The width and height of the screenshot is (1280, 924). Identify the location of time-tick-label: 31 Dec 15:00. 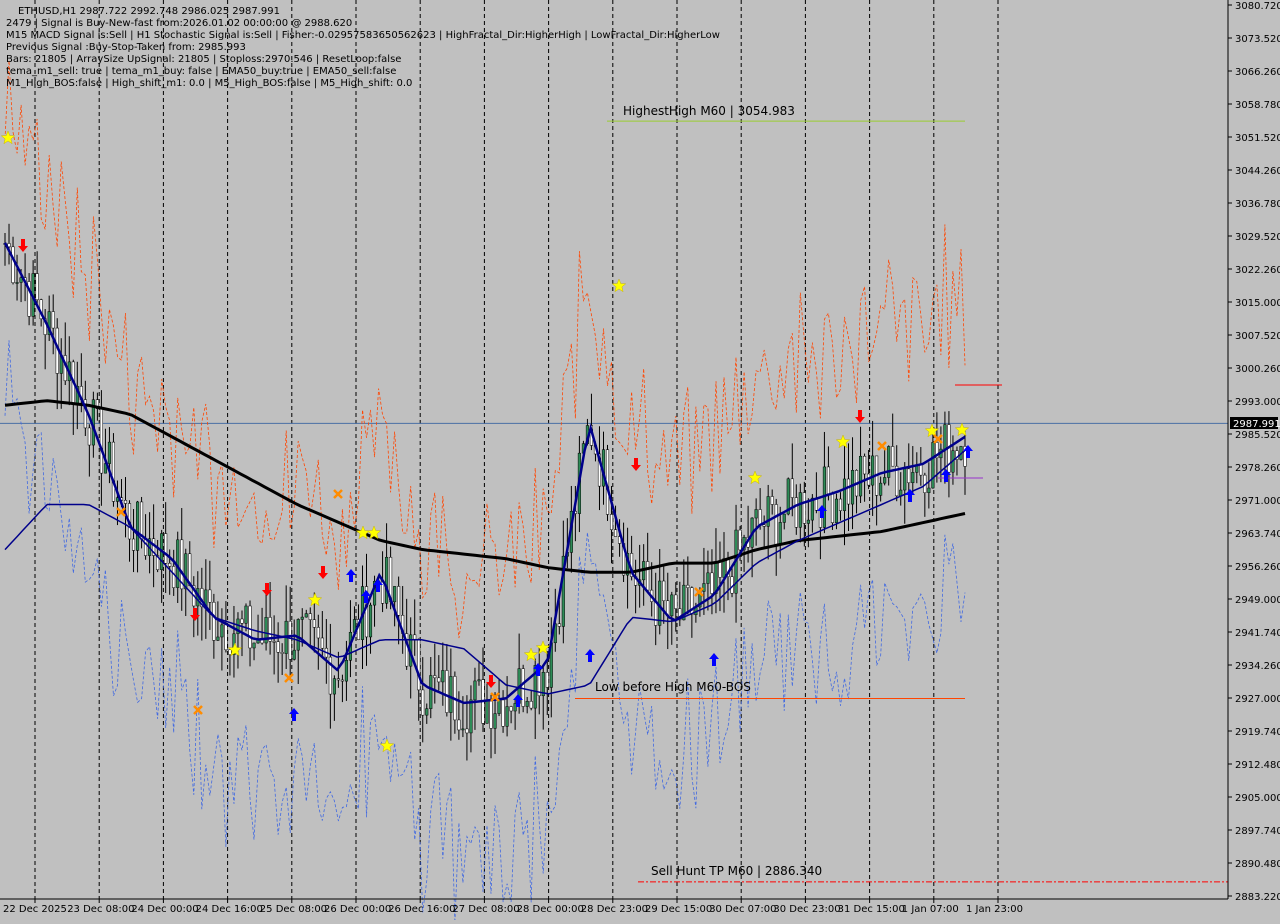
(871, 909).